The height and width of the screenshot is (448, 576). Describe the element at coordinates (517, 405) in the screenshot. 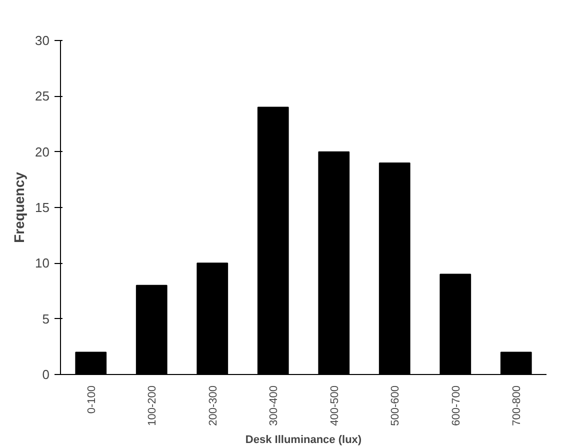

I see `x-tick-label: 700-800` at that location.